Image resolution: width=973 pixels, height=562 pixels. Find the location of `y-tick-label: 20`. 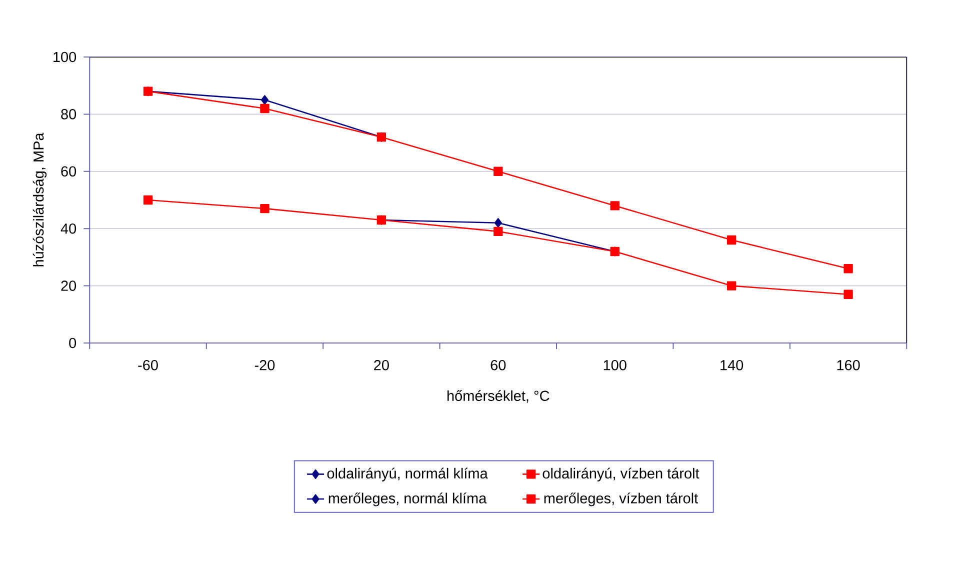

y-tick-label: 20 is located at coordinates (68, 285).